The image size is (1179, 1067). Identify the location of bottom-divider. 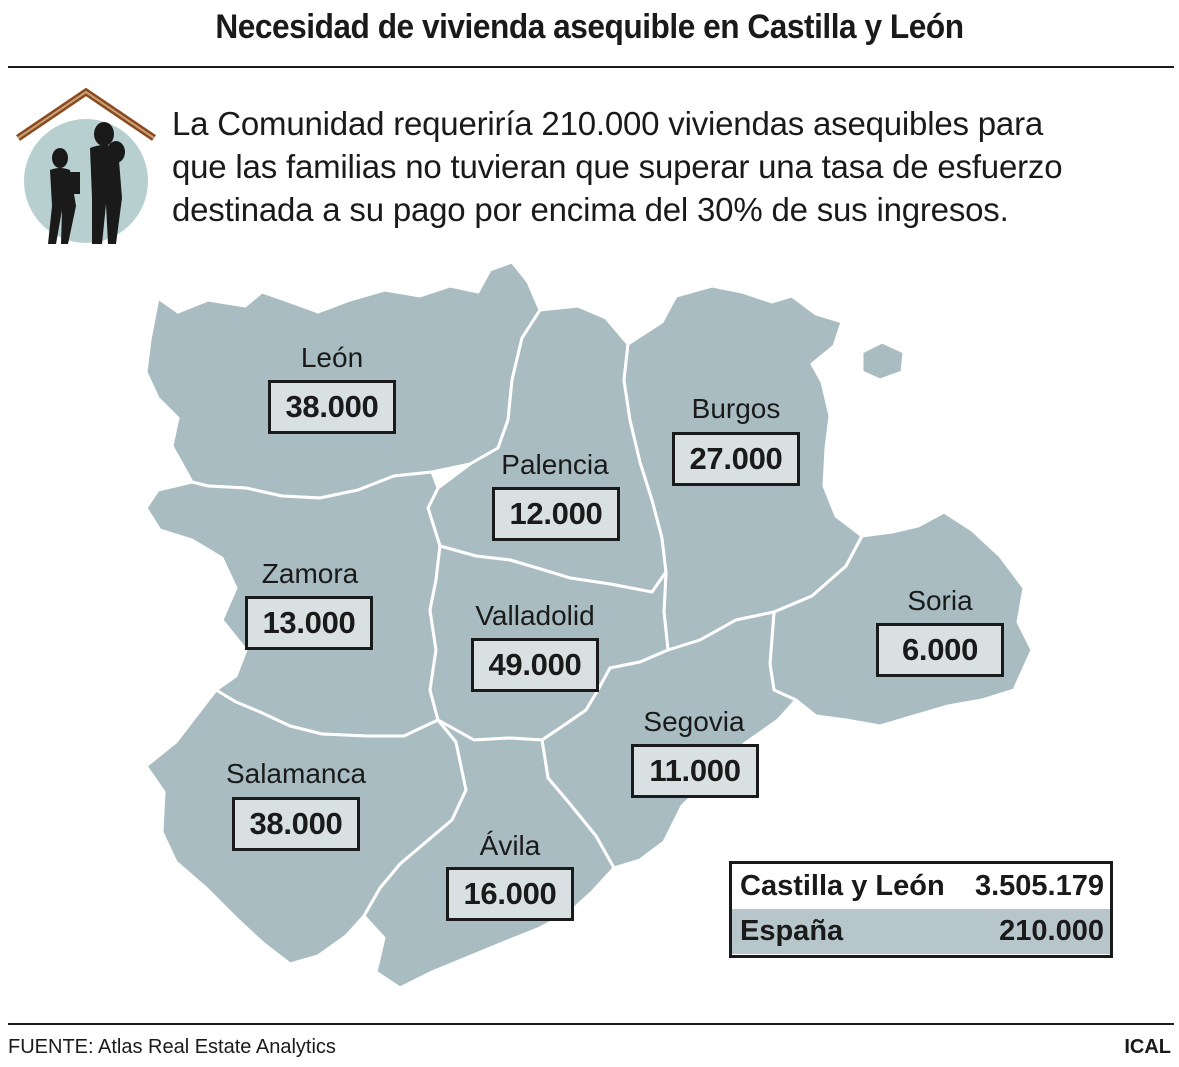
(591, 1024).